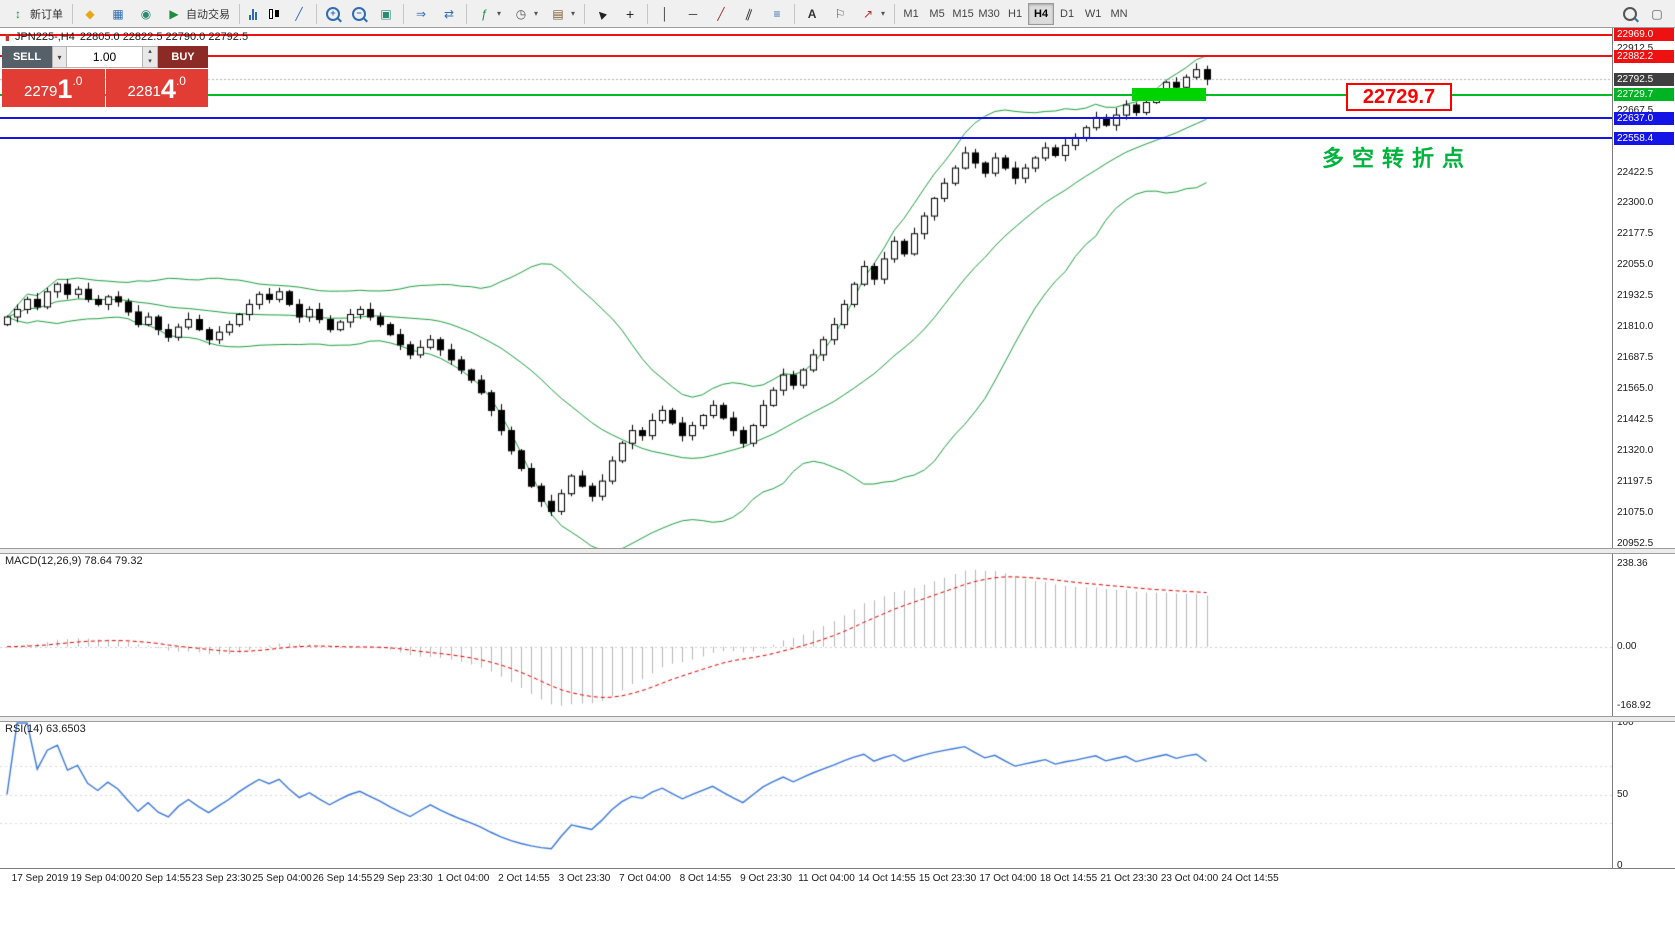  Describe the element at coordinates (837, 551) in the screenshot. I see `pane-splitter-macd` at that location.